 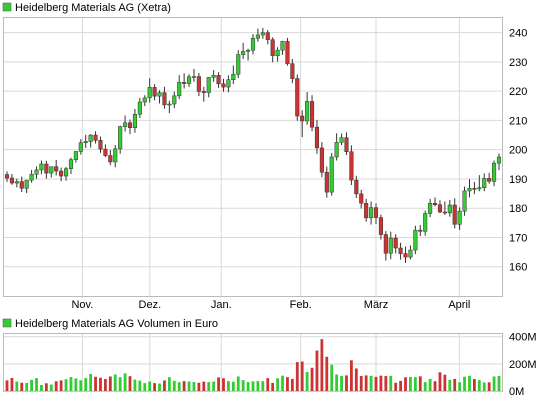 What do you see at coordinates (518, 63) in the screenshot?
I see `price-y-tick-label: 230` at bounding box center [518, 63].